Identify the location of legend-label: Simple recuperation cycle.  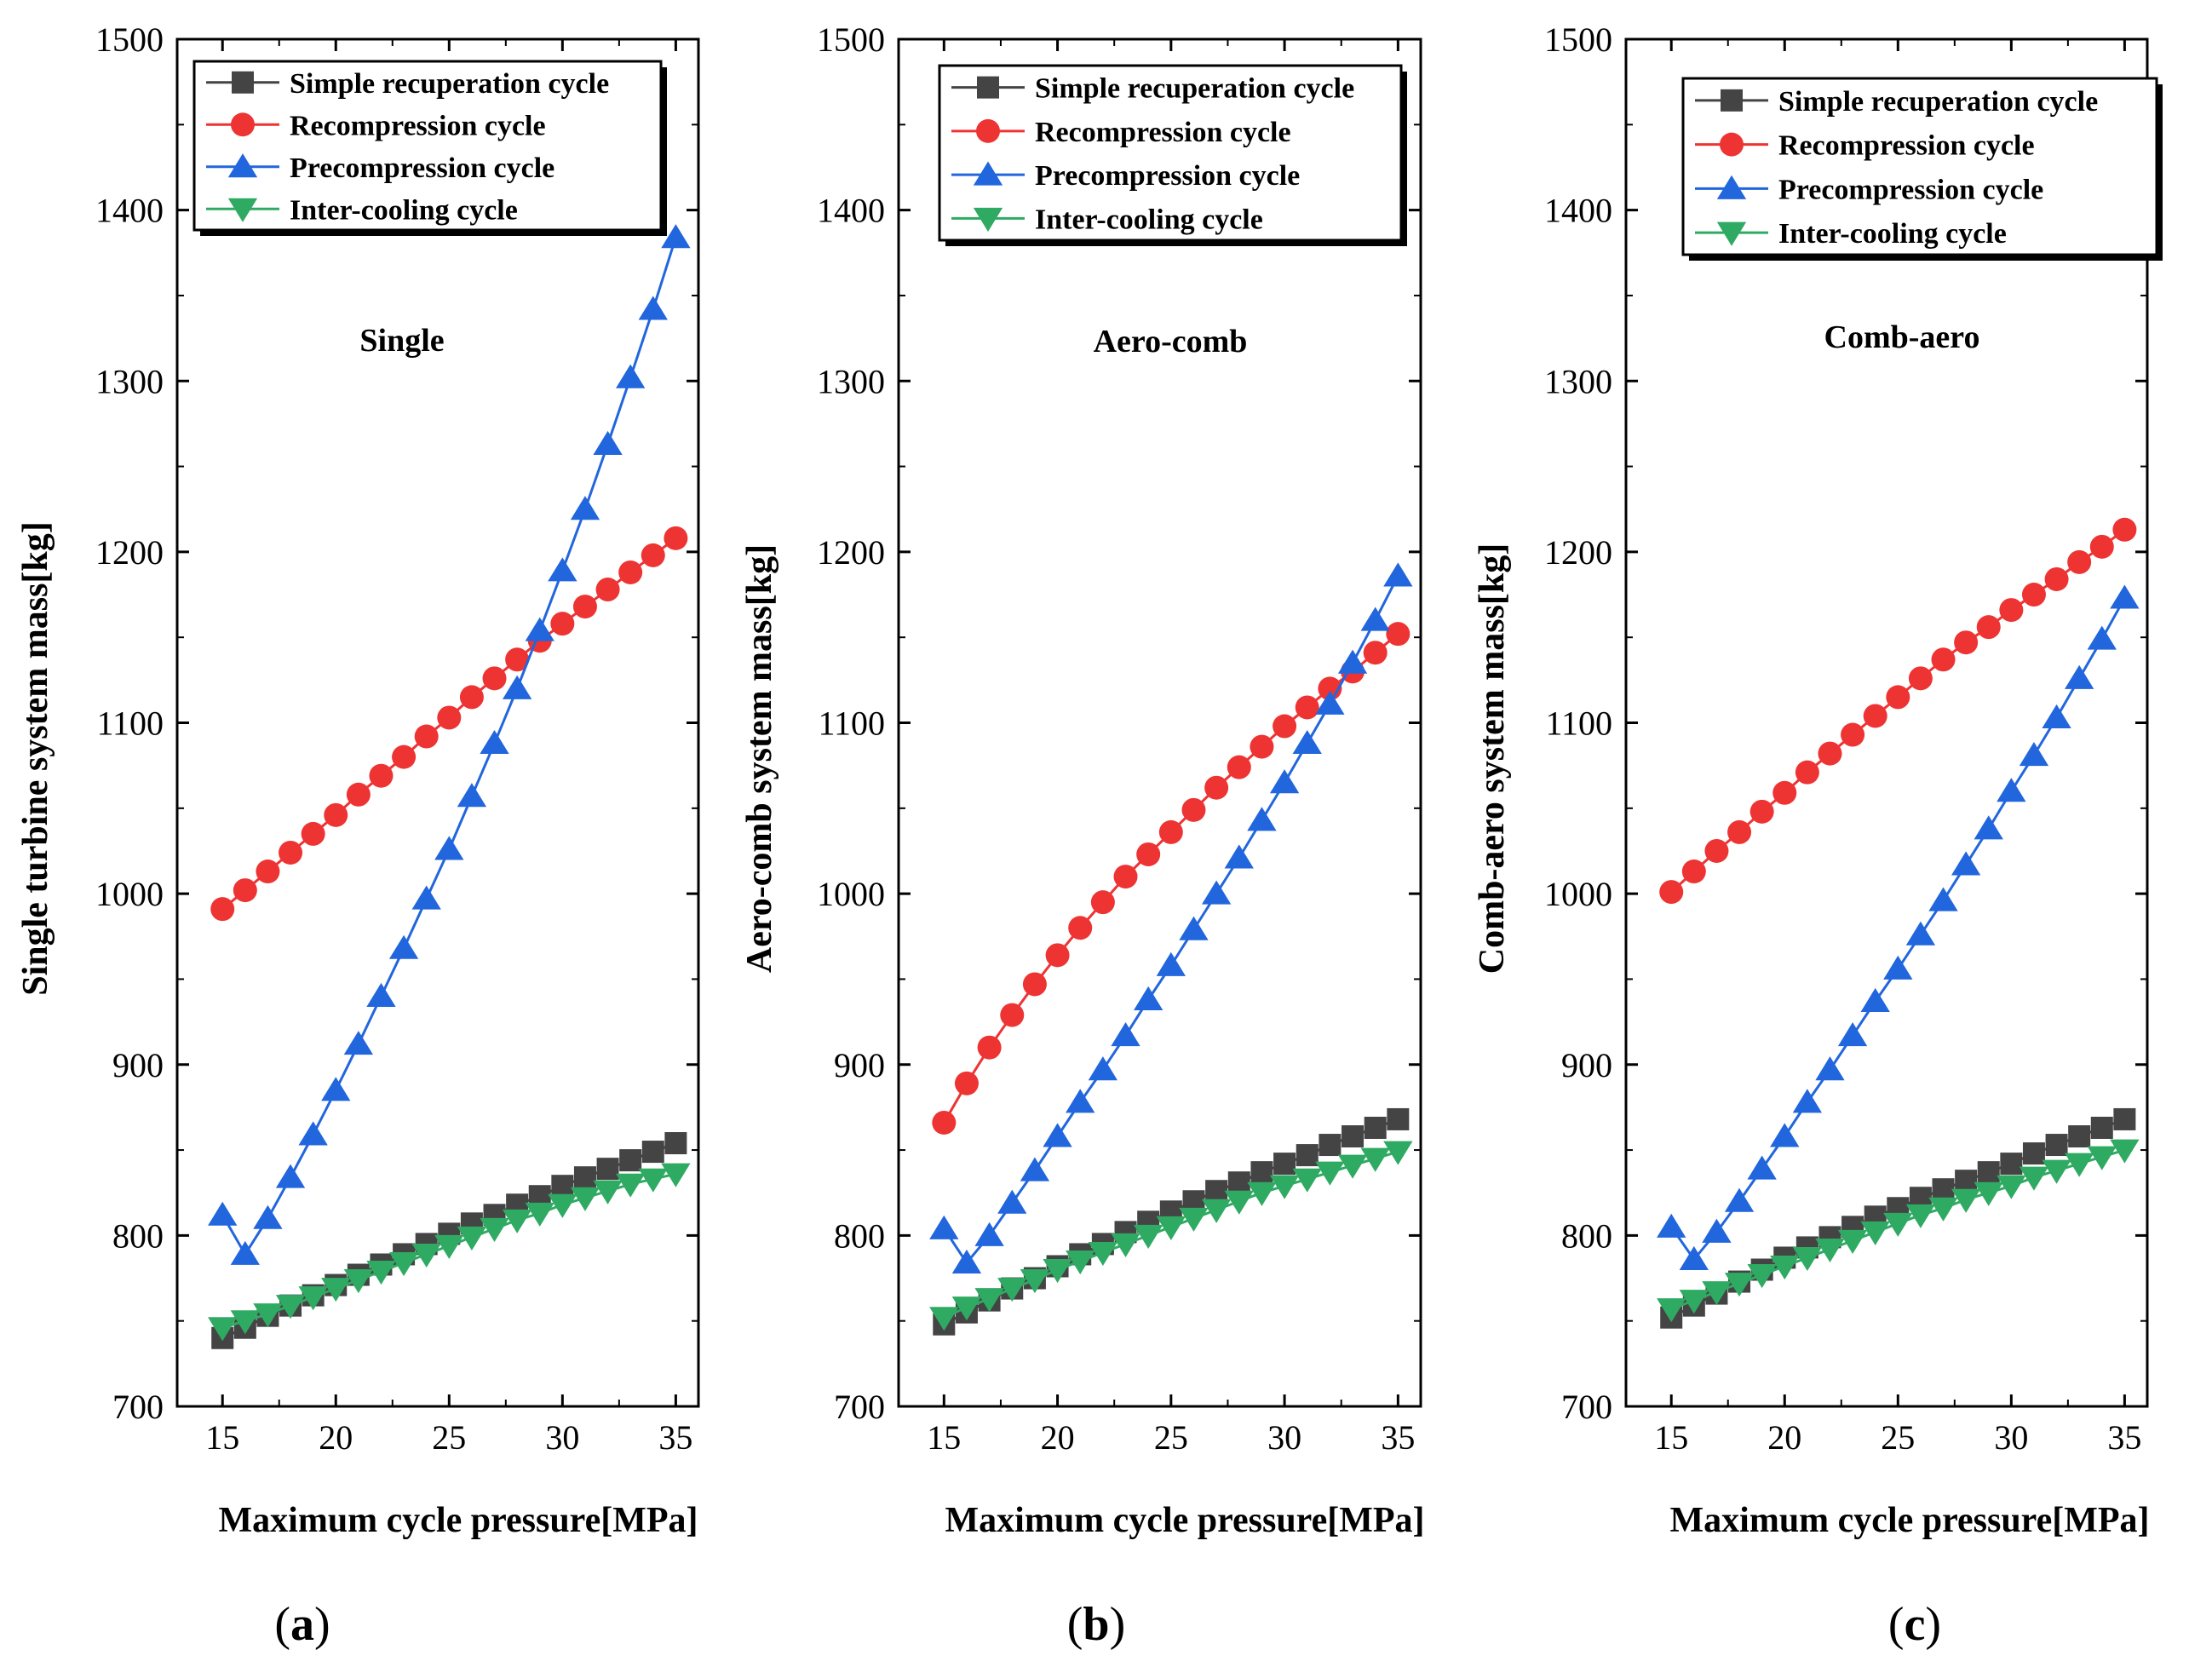
(449, 84).